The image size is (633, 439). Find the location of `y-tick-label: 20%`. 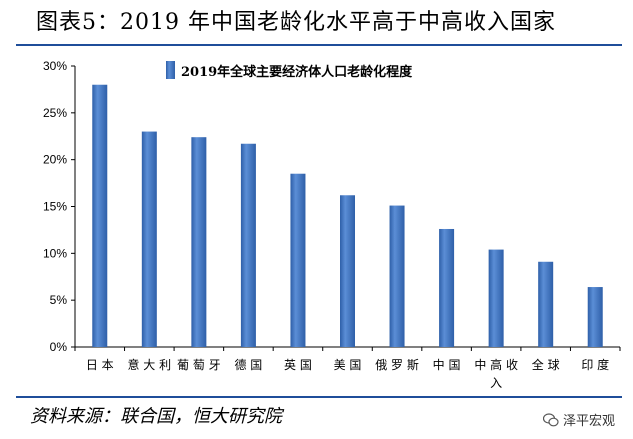

y-tick-label: 20% is located at coordinates (55, 160).